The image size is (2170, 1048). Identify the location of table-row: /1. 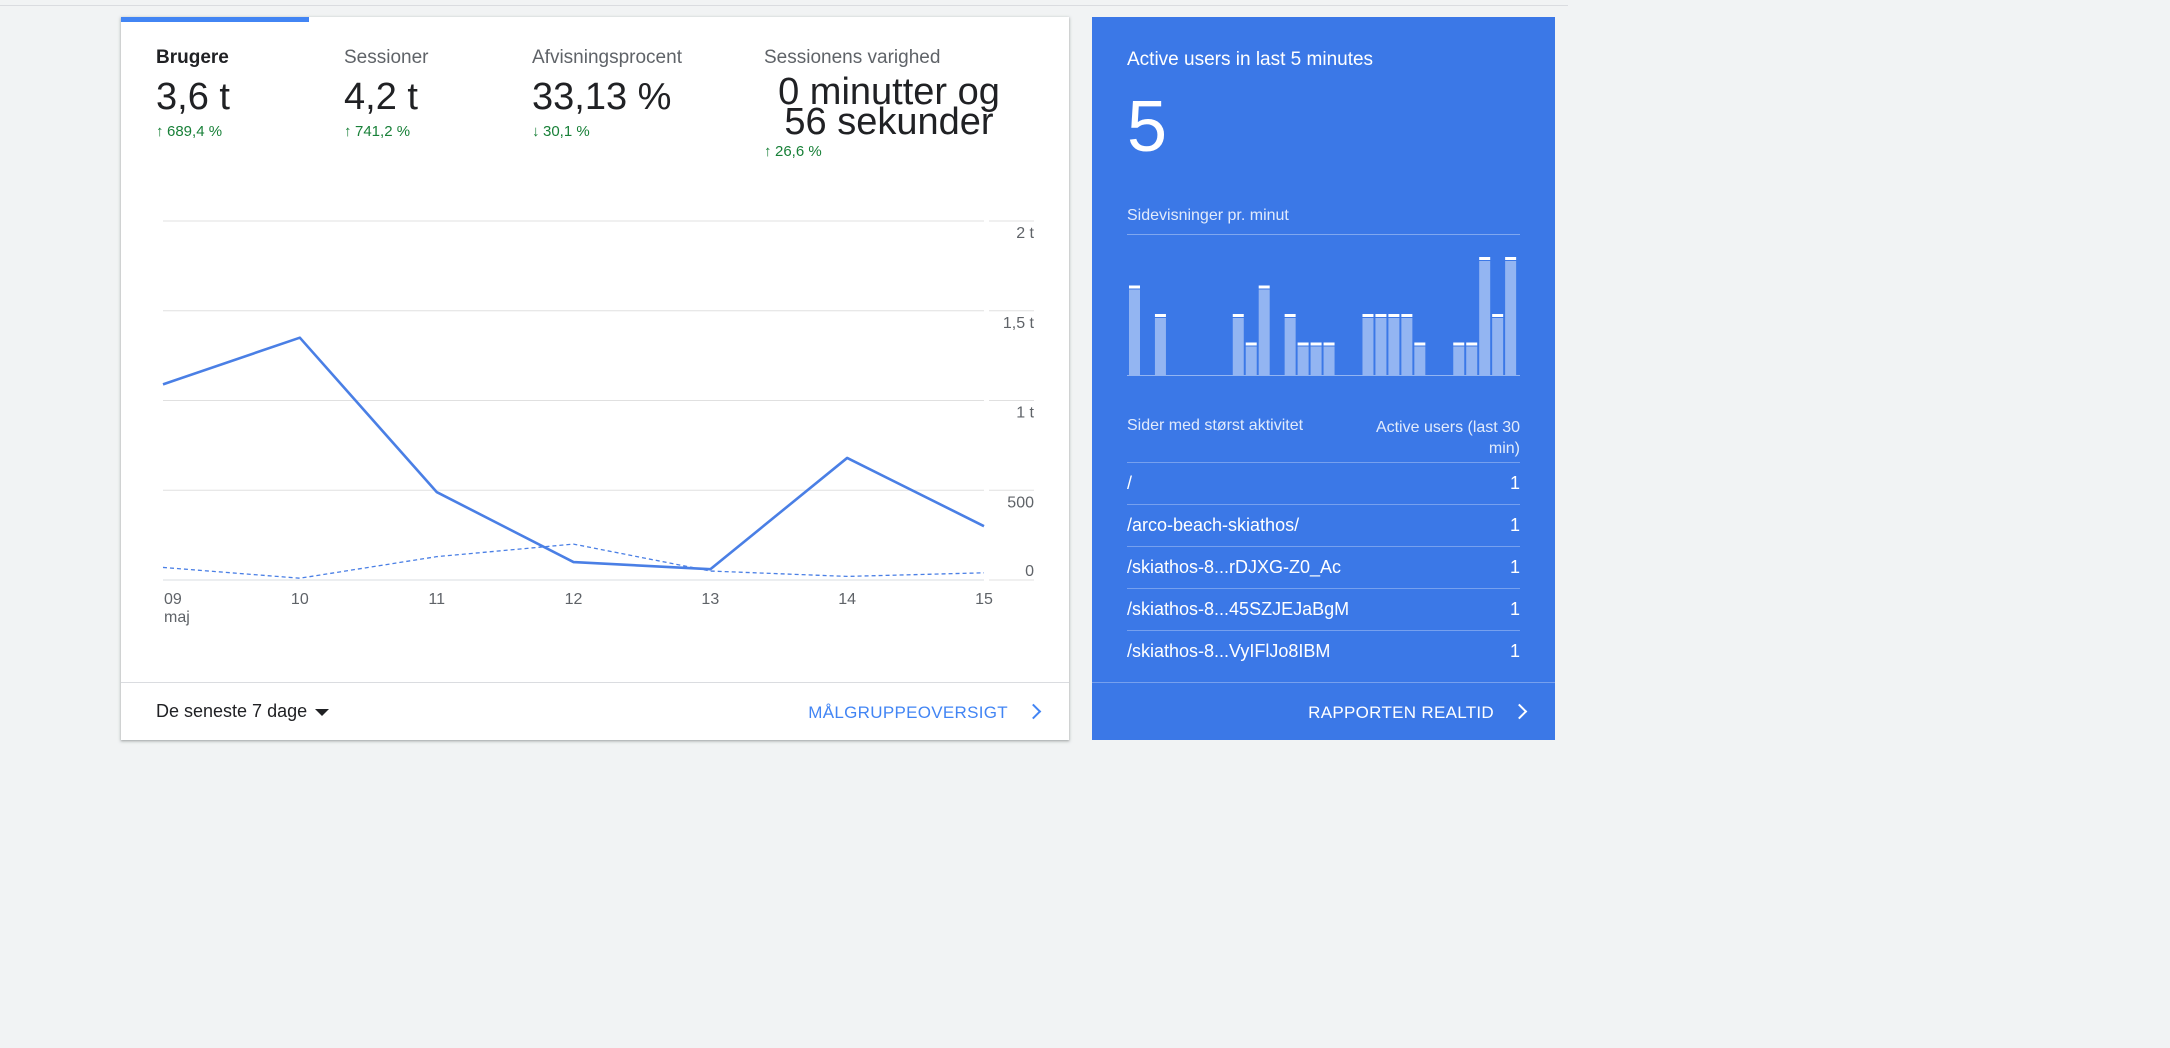
(1323, 483).